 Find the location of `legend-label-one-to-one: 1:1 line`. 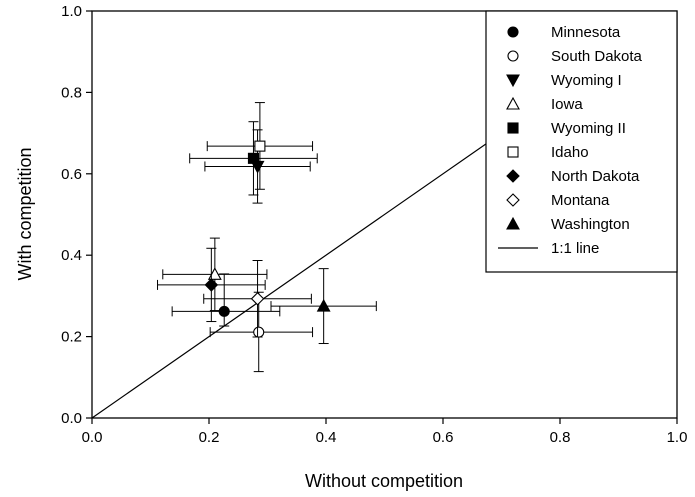

legend-label-one-to-one: 1:1 line is located at coordinates (575, 248).